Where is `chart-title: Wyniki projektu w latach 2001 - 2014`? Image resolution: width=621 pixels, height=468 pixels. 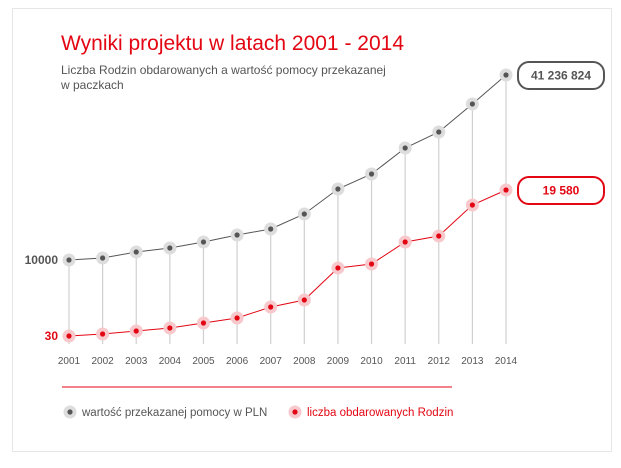 chart-title: Wyniki projektu w latach 2001 - 2014 is located at coordinates (232, 43).